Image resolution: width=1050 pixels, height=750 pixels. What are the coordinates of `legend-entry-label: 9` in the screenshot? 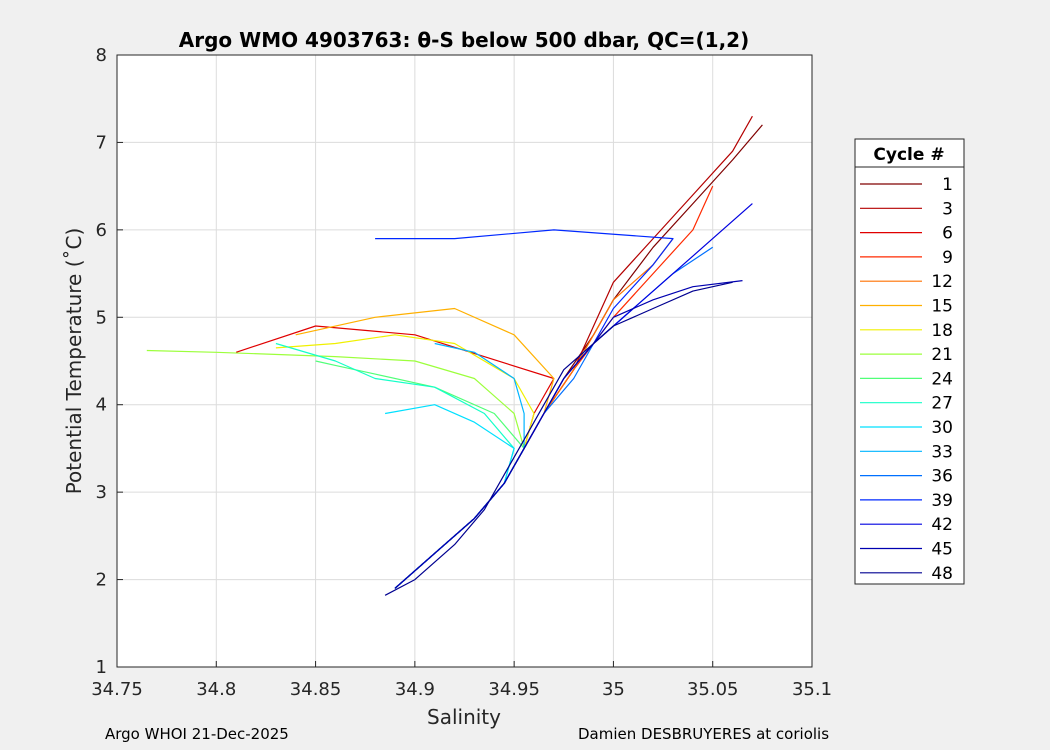 It's located at (947, 258).